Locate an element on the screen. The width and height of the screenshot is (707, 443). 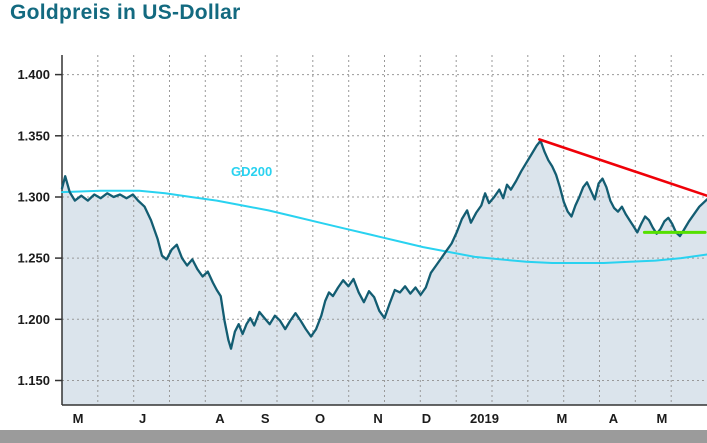
x-tick-label: N is located at coordinates (377, 418).